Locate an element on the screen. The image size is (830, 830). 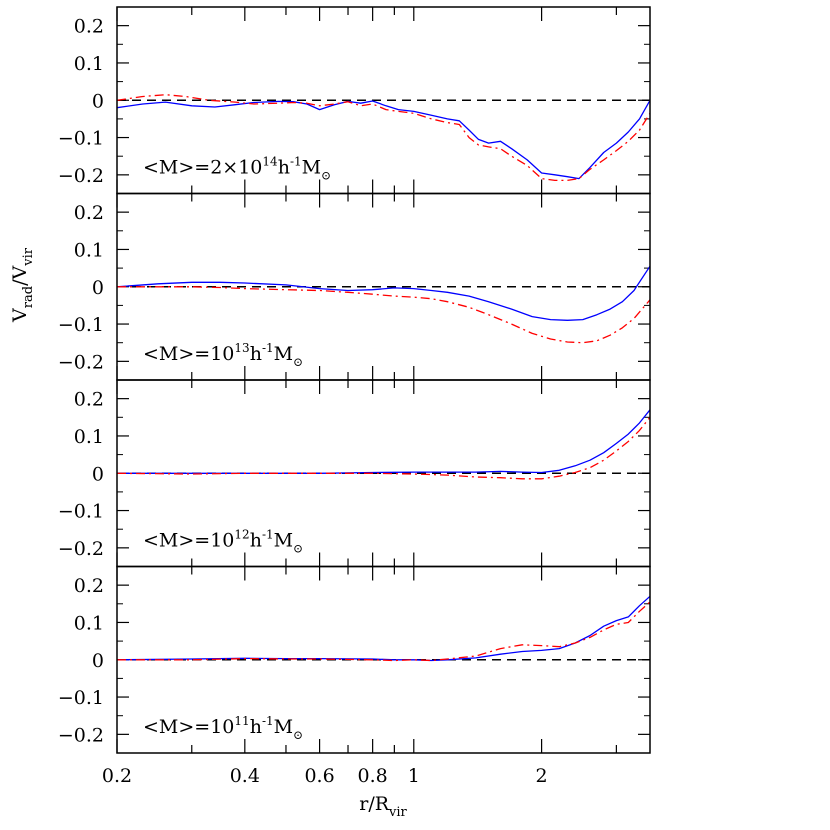
y-axis-title-main: V is located at coordinates (20, 315).